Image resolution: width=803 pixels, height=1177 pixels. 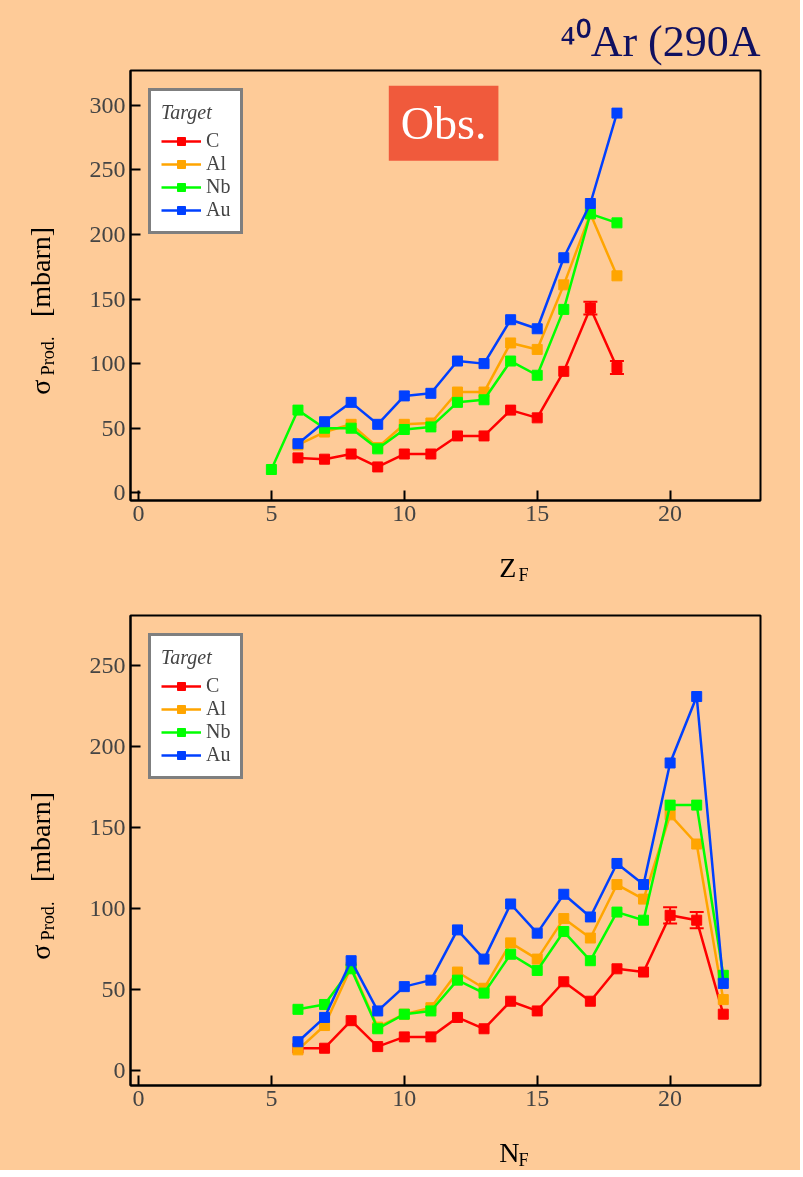 I want to click on annotation: Obs., so click(x=443, y=123).